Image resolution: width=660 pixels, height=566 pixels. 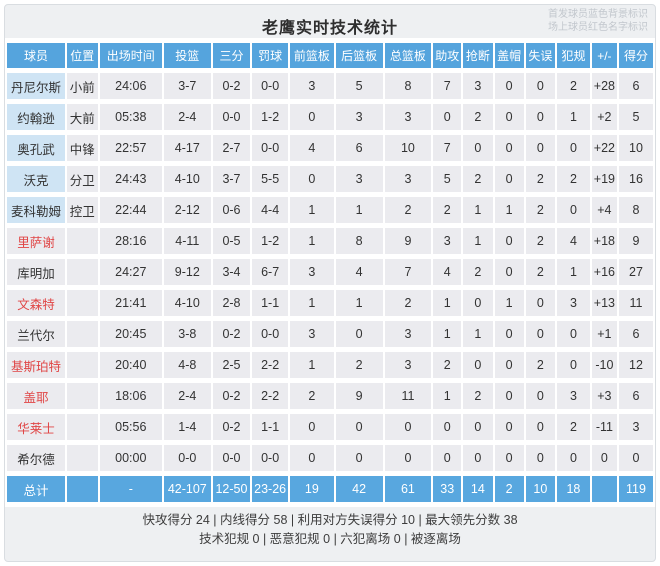 I want to click on stat-cell: 22:57, so click(x=130, y=148).